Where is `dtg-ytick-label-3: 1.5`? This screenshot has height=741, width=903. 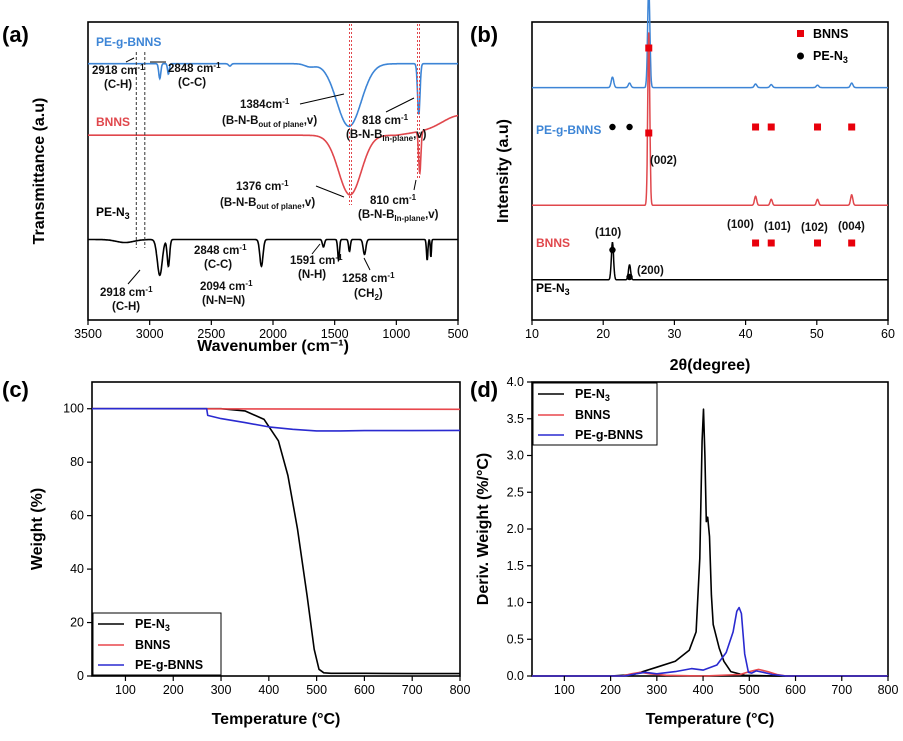 dtg-ytick-label-3: 1.5 is located at coordinates (515, 566).